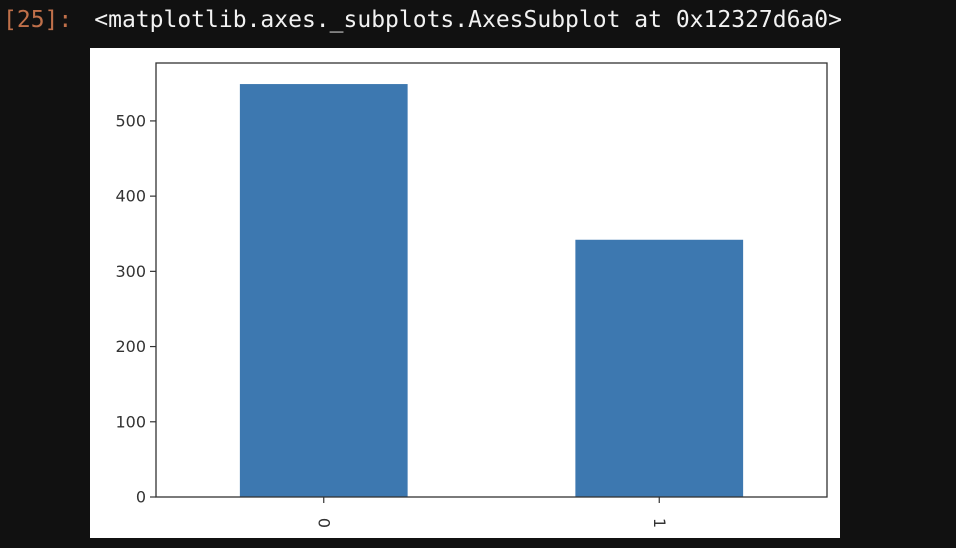 The width and height of the screenshot is (956, 548). What do you see at coordinates (659, 523) in the screenshot?
I see `x-tick-label: 1` at bounding box center [659, 523].